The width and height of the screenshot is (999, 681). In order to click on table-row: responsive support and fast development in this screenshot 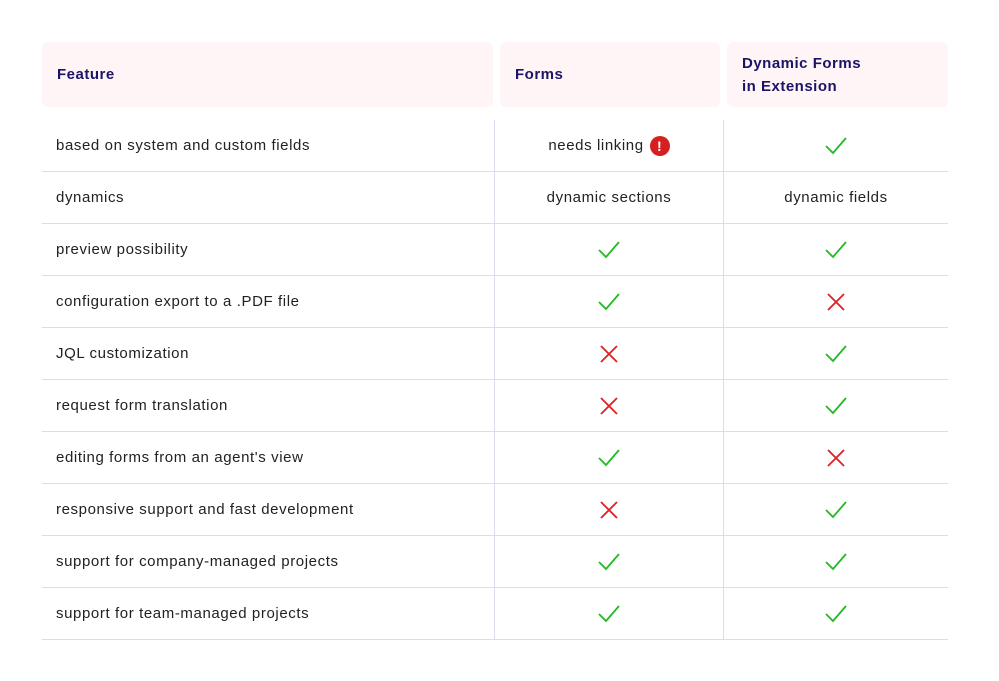, I will do `click(495, 510)`.